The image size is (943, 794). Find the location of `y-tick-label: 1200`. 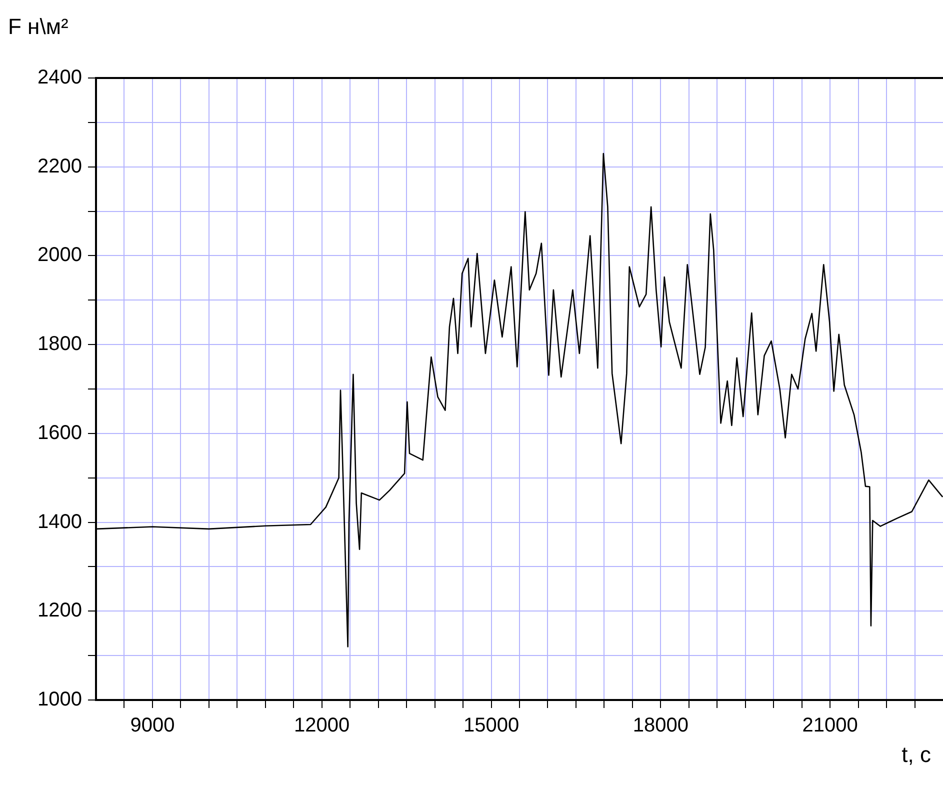

y-tick-label: 1200 is located at coordinates (60, 611).